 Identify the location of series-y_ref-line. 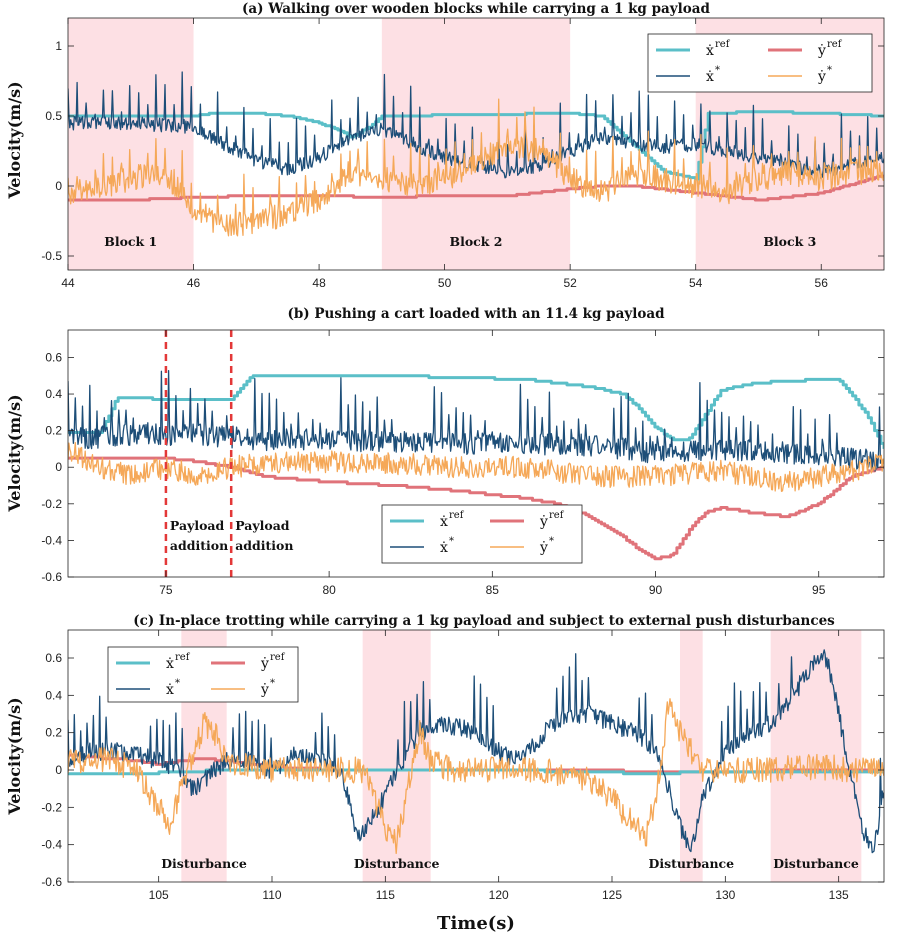
(476, 188).